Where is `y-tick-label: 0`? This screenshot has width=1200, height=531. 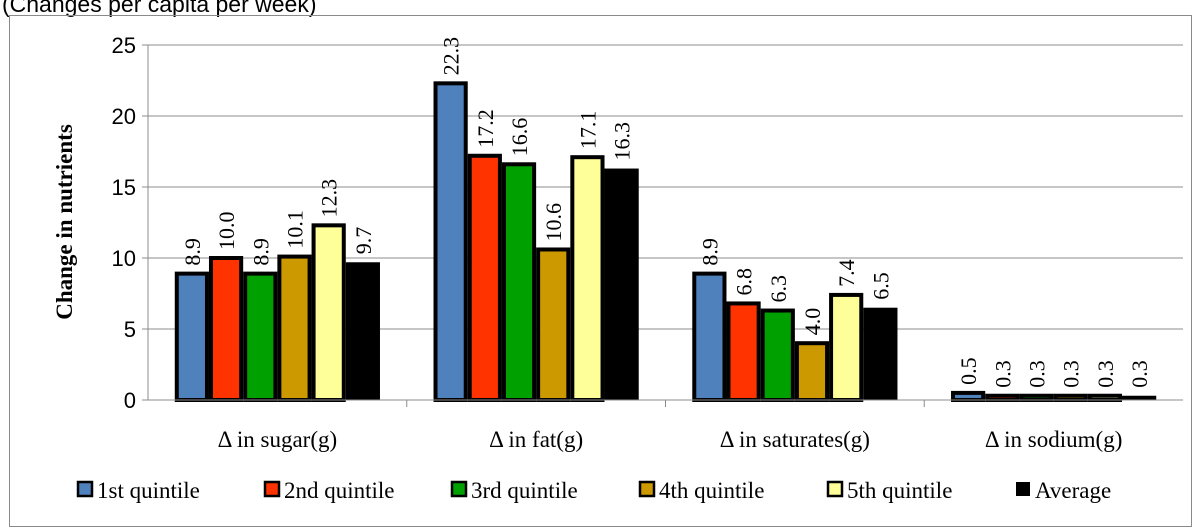 y-tick-label: 0 is located at coordinates (130, 400).